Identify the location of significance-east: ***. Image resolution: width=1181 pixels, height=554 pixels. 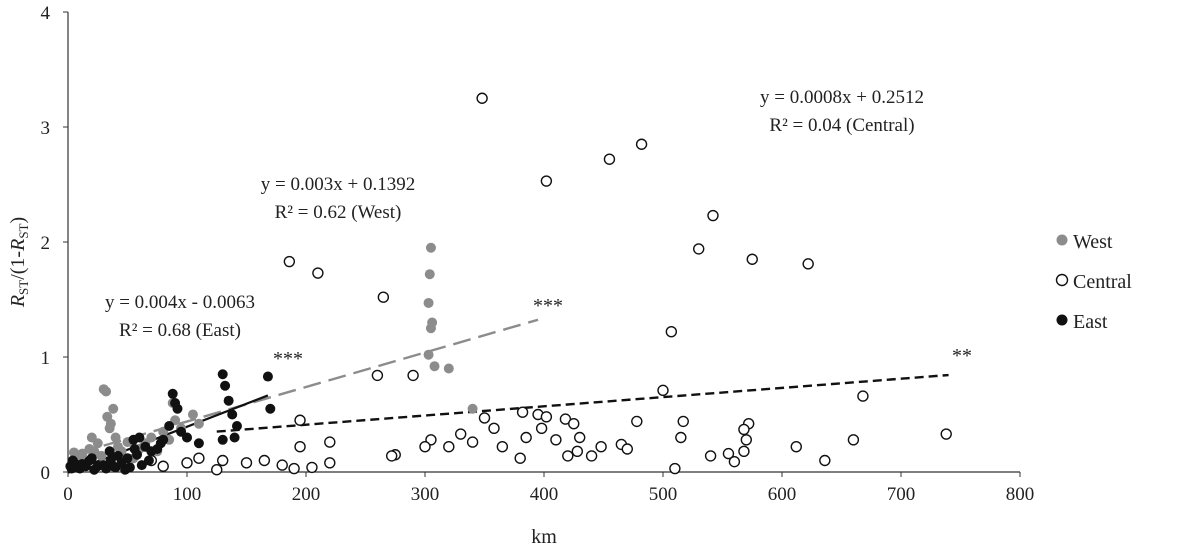
(288, 359).